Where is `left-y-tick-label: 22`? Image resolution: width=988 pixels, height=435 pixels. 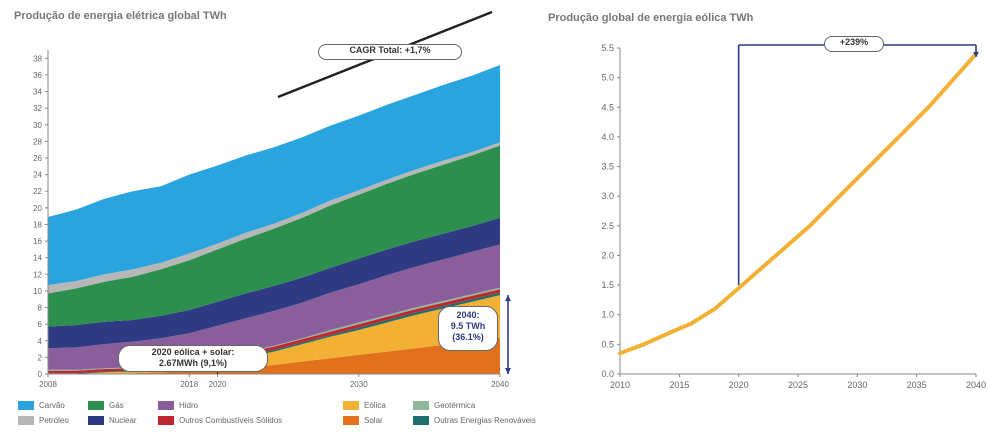 left-y-tick-label: 22 is located at coordinates (37, 191).